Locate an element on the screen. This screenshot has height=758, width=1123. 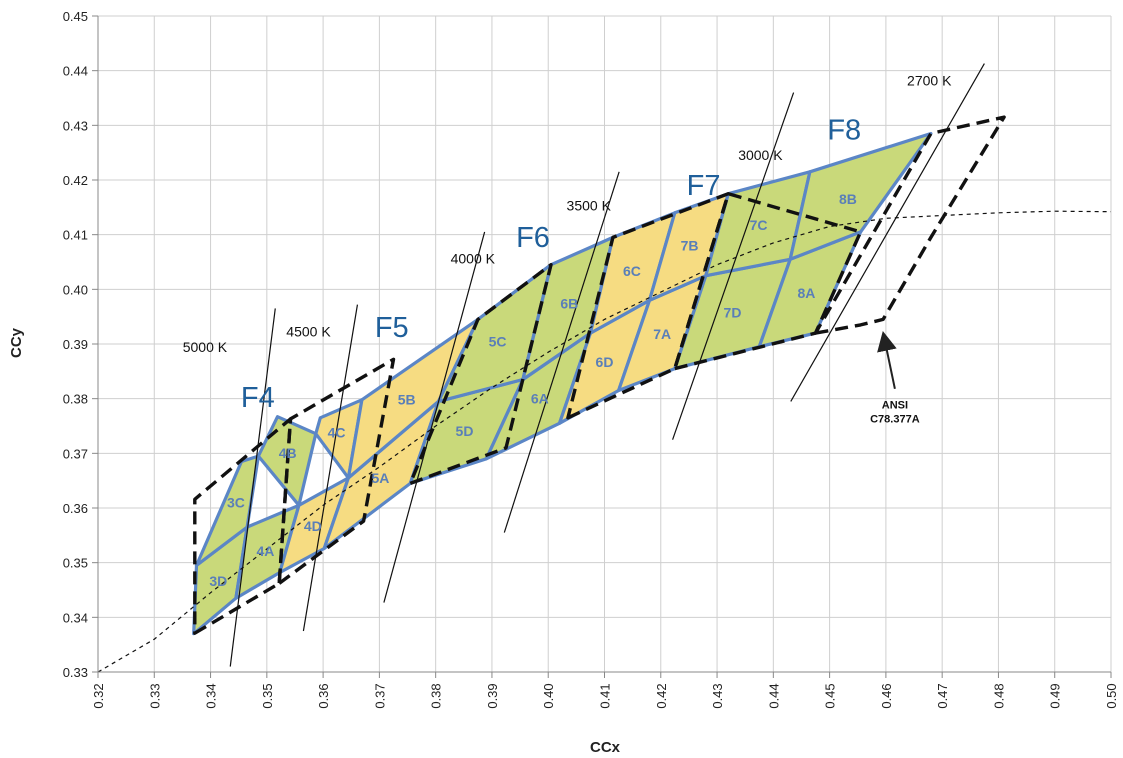
y-tick-label: 0.41 is located at coordinates (75, 235).